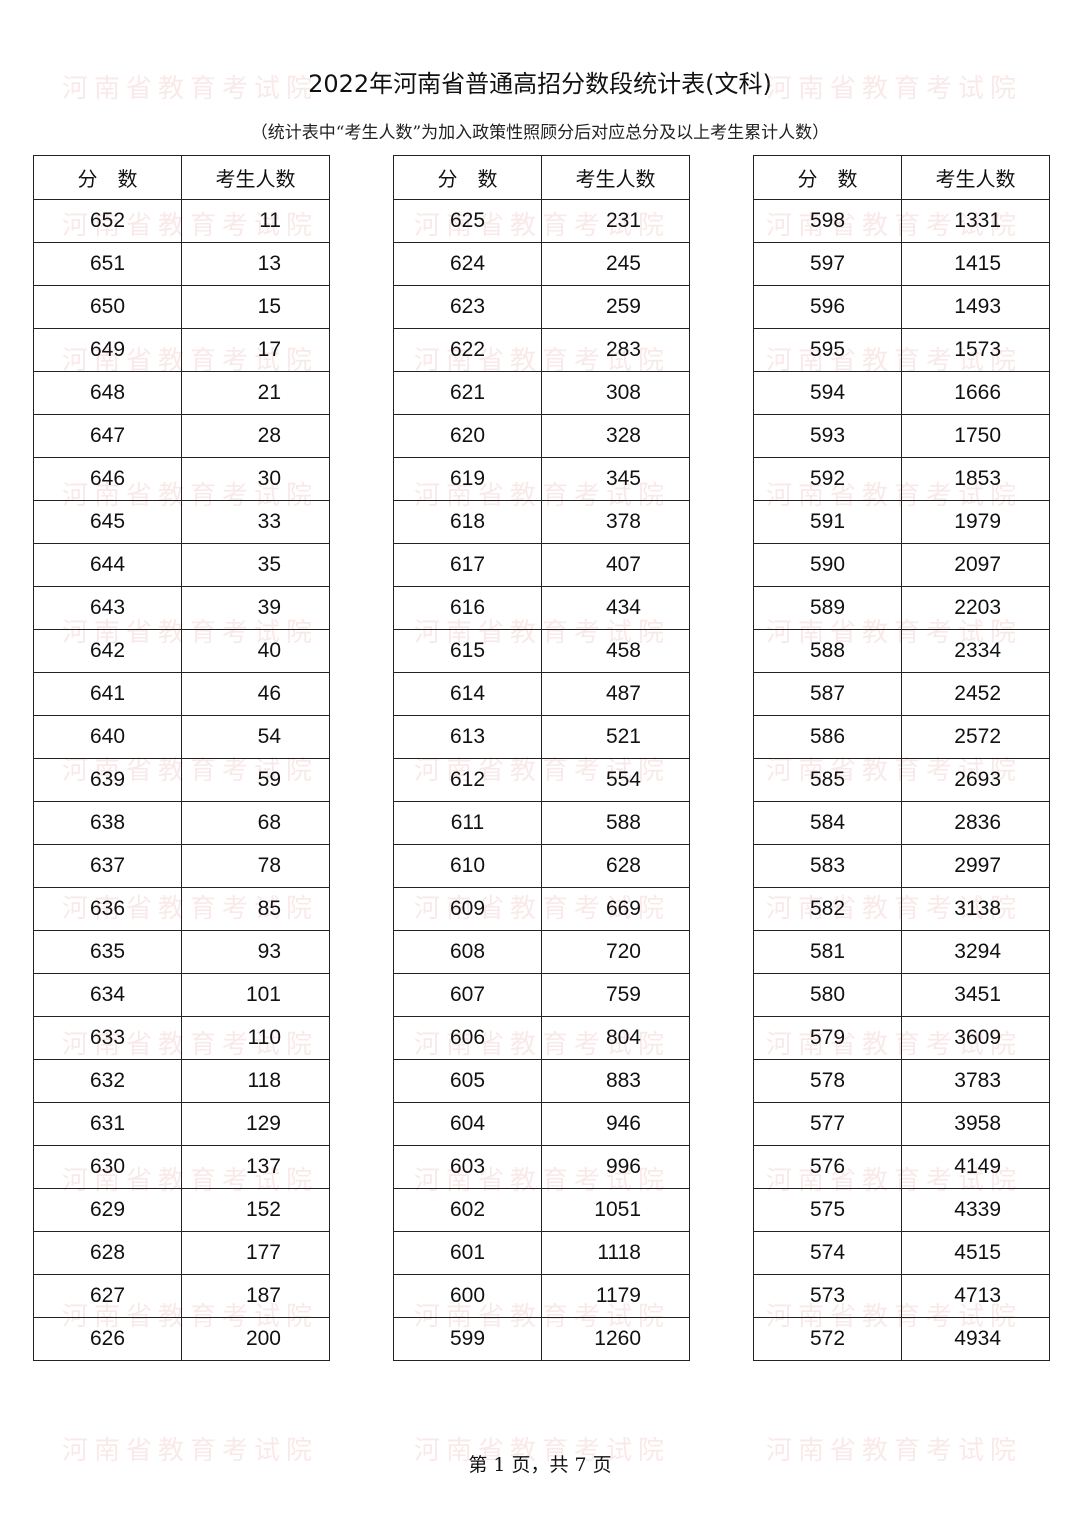 This screenshot has width=1080, height=1527. I want to click on table-row: 623 259, so click(541, 307).